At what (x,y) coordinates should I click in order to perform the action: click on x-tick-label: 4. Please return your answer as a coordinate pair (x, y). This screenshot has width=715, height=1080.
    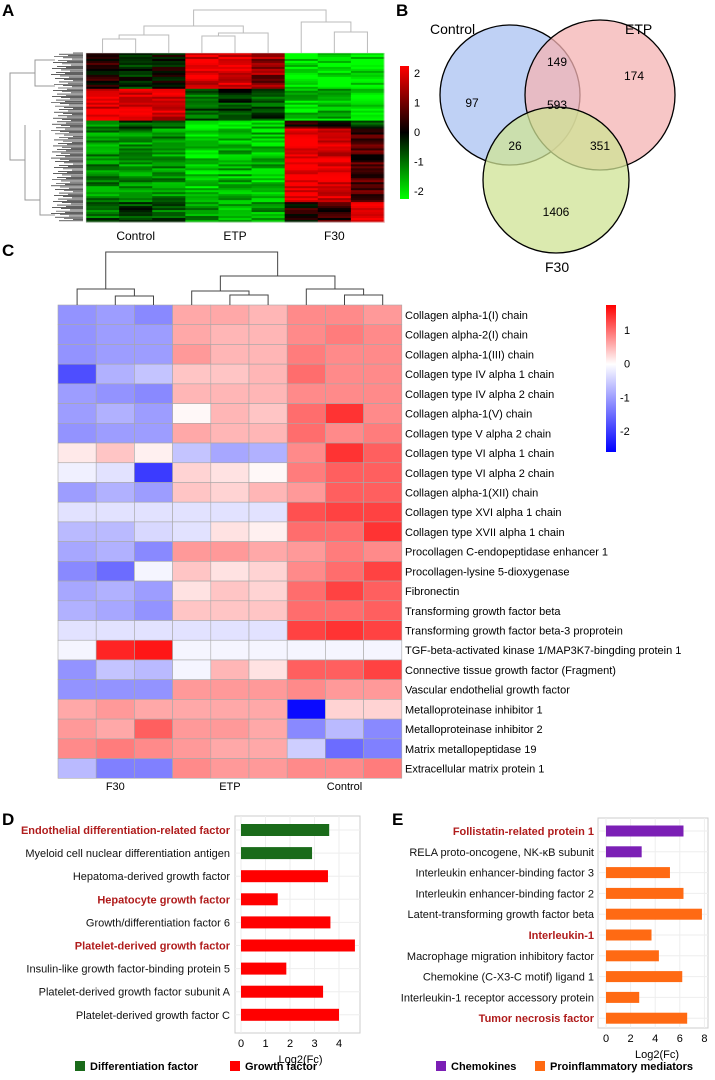
    Looking at the image, I should click on (339, 1044).